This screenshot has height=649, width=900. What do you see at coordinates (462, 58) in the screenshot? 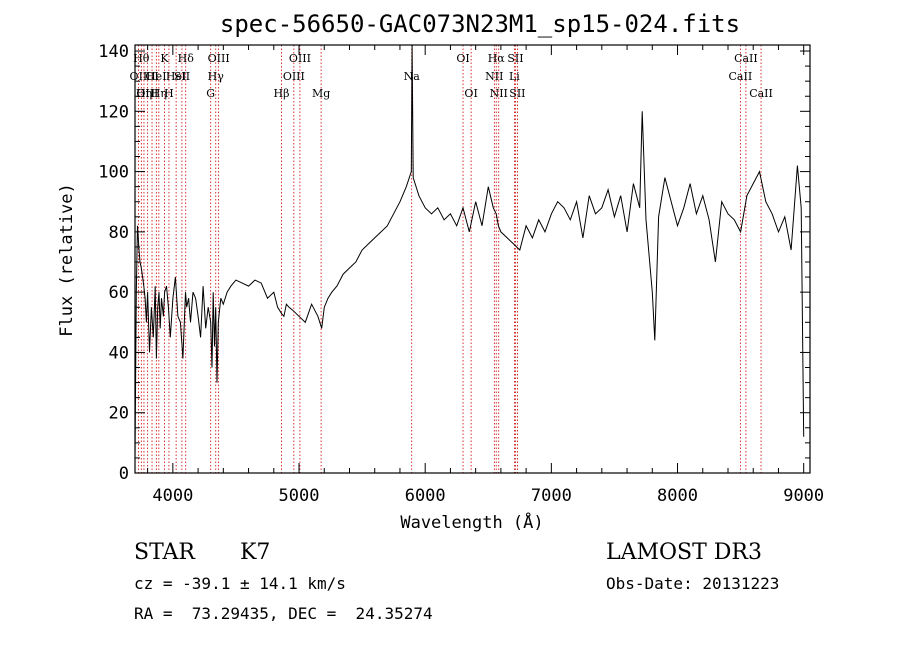
I see `line-label-20: OI` at bounding box center [462, 58].